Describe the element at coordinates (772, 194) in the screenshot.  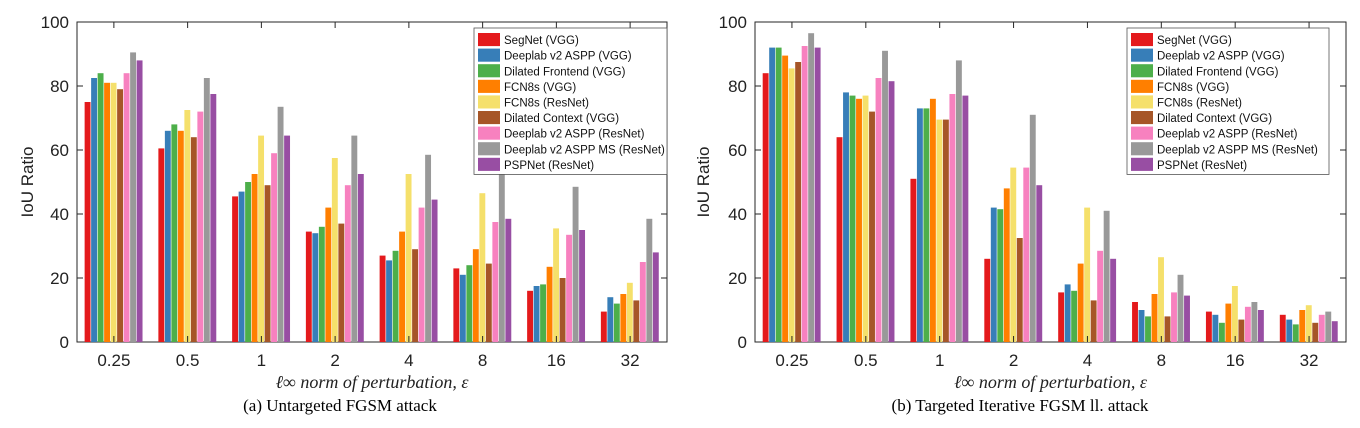
I see `bar-0.25-series-1` at that location.